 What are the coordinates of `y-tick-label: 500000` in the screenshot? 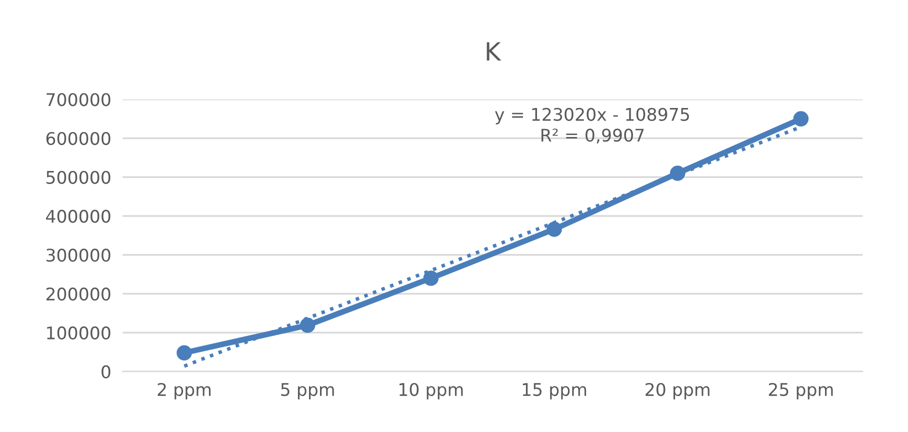 It's located at (78, 177).